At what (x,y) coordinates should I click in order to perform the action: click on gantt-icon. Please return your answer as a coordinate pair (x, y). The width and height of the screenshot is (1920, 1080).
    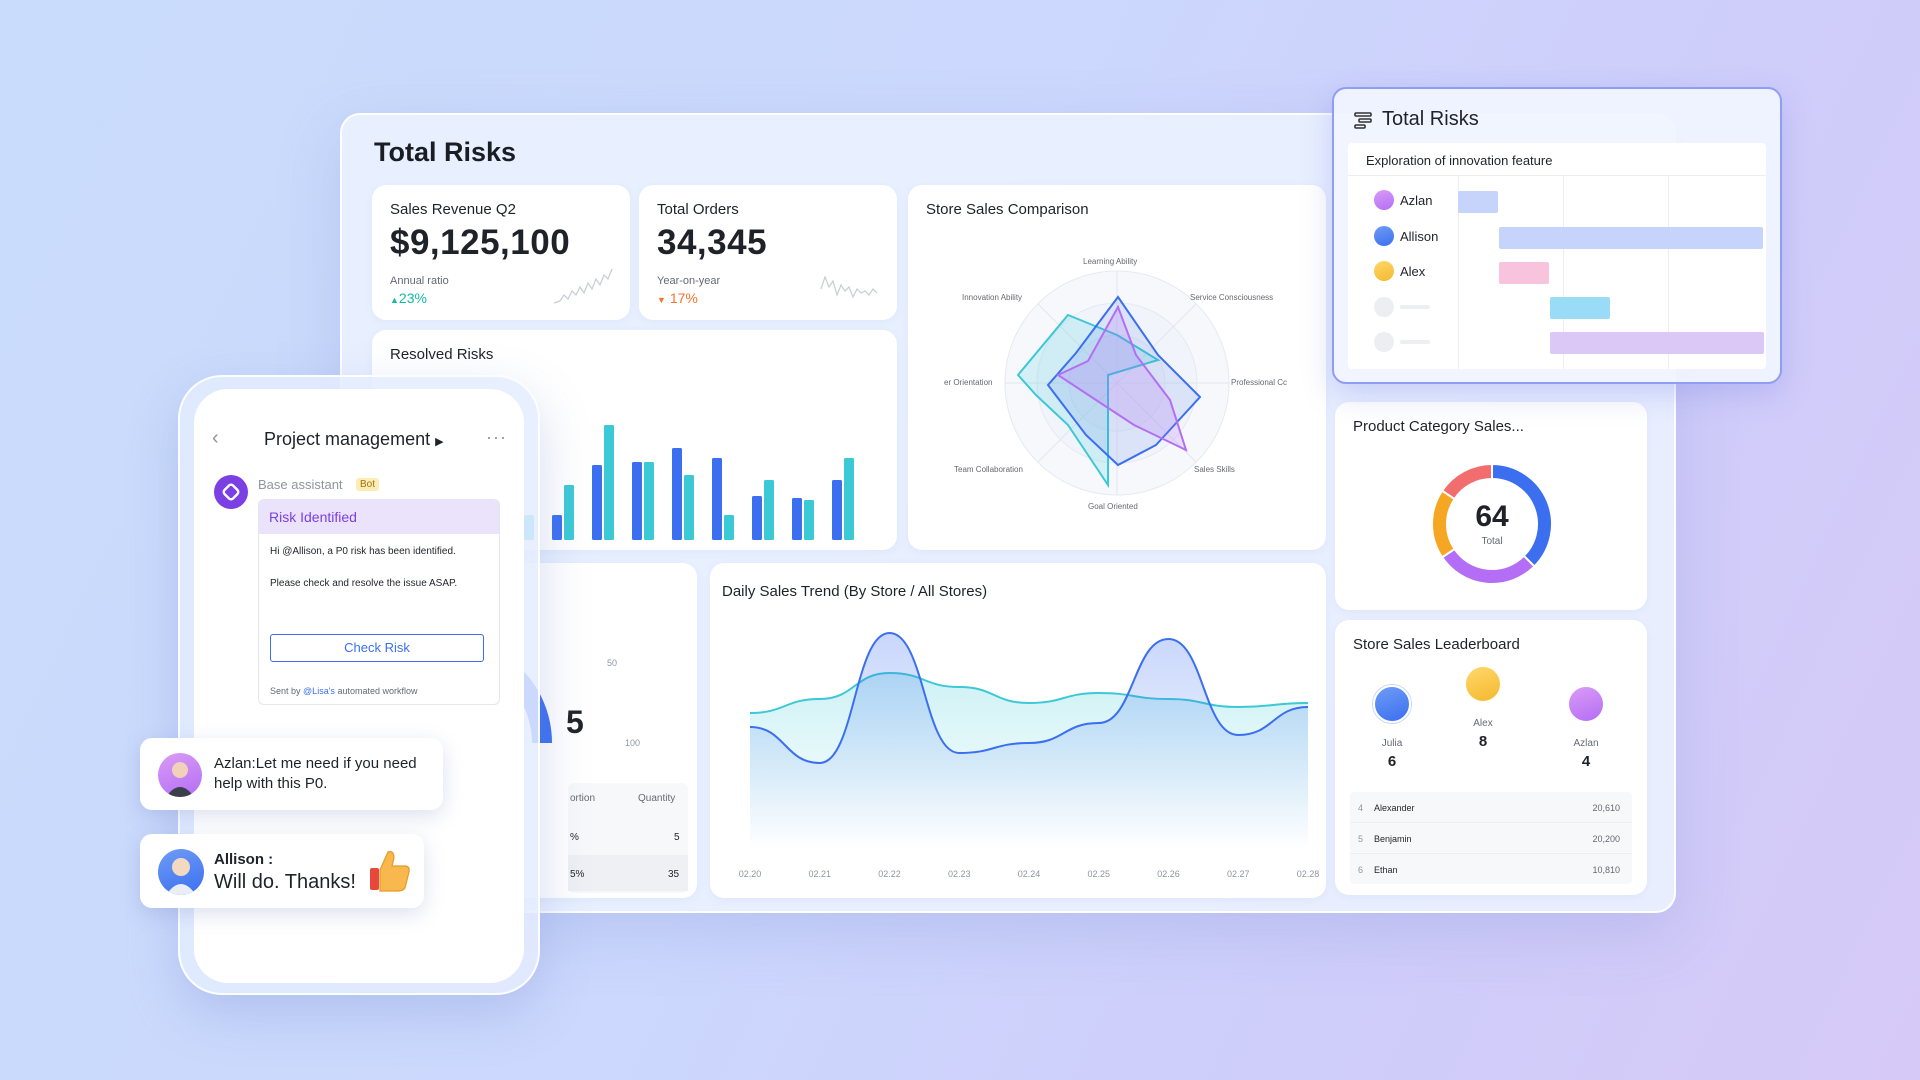
    Looking at the image, I should click on (1363, 120).